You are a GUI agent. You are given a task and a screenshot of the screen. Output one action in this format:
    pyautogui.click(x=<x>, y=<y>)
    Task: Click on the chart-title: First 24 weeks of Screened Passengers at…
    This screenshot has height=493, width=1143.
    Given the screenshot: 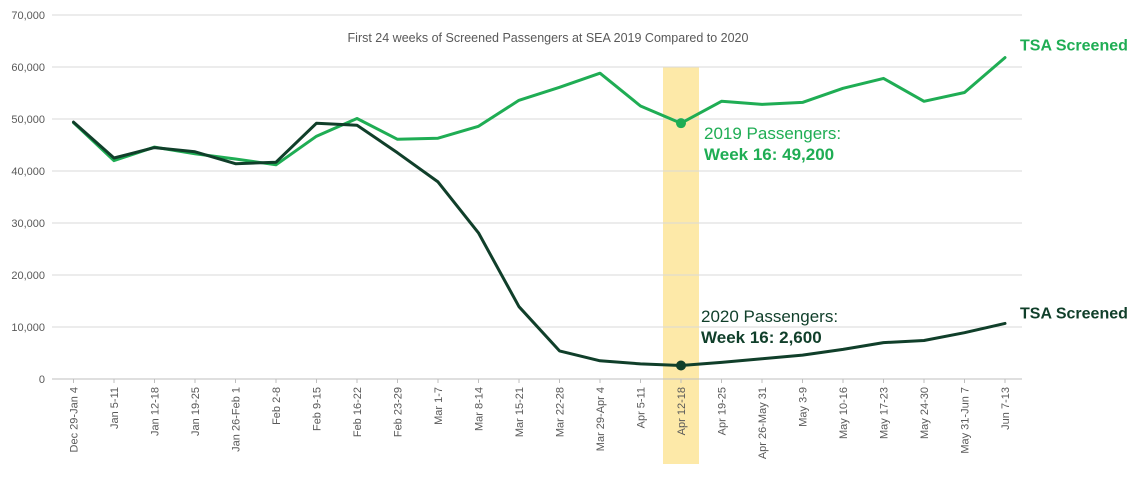 What is the action you would take?
    pyautogui.click(x=548, y=38)
    